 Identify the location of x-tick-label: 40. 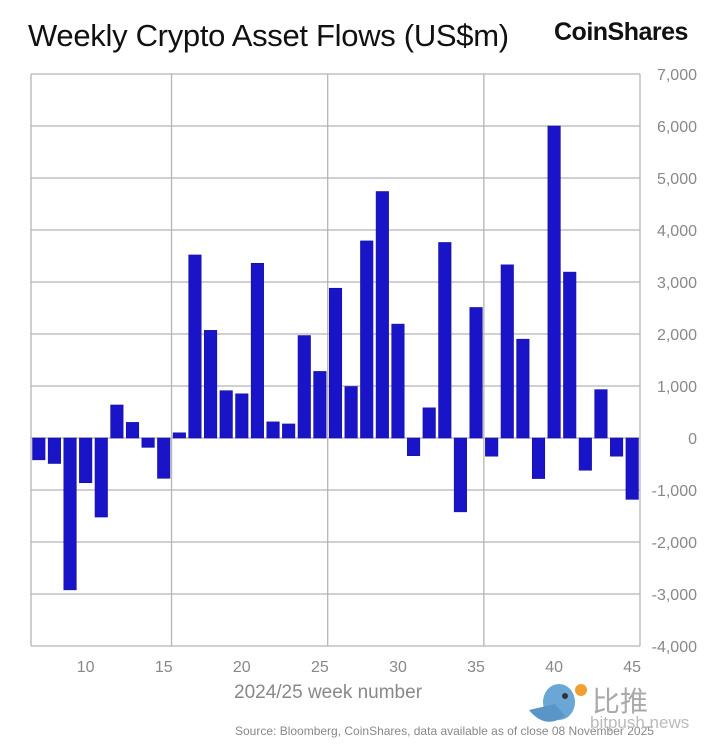
(554, 667).